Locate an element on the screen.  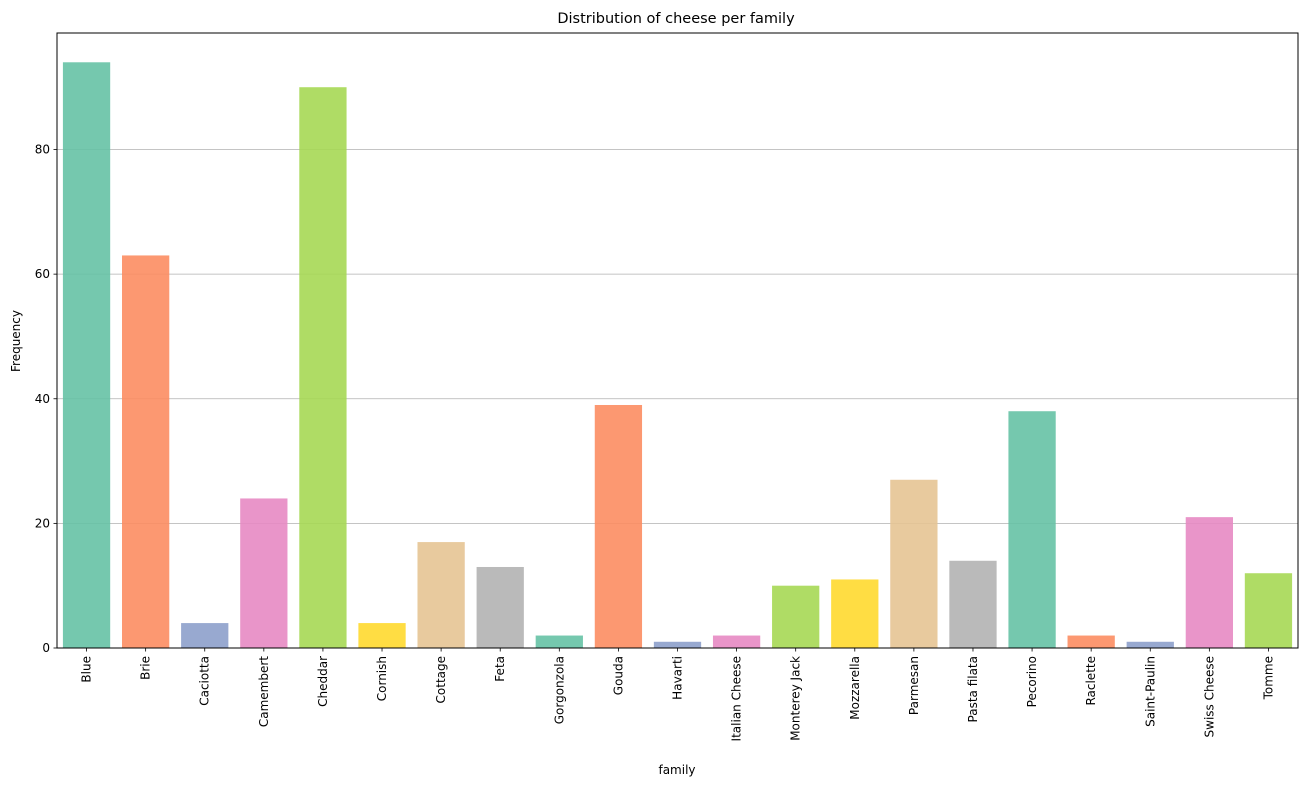
x-tick-label: Swiss Cheese is located at coordinates (1209, 696).